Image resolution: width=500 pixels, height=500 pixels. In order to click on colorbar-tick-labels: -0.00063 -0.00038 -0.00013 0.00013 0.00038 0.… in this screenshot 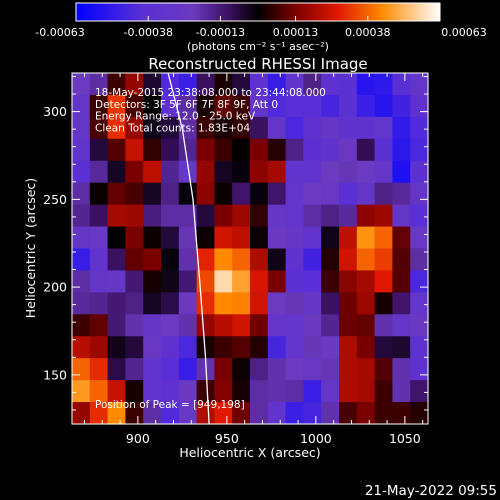, I will do `click(260, 32)`.